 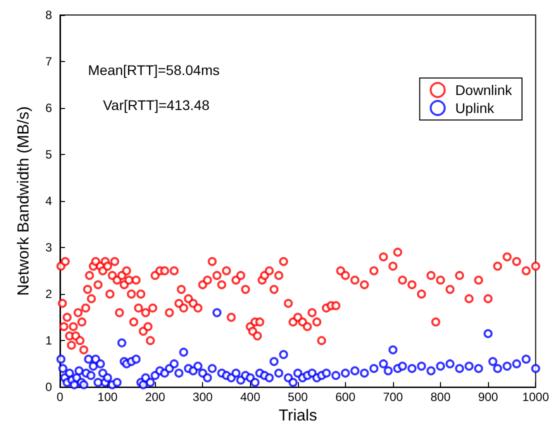 What do you see at coordinates (484, 90) in the screenshot?
I see `legend-label: Downlink` at bounding box center [484, 90].